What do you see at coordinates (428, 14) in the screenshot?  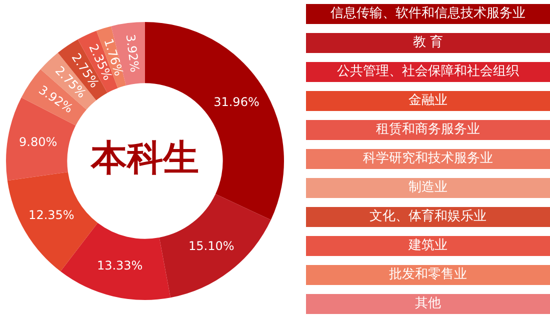 I see `legend-label: 信息传输、软件和信息技术服务业` at bounding box center [428, 14].